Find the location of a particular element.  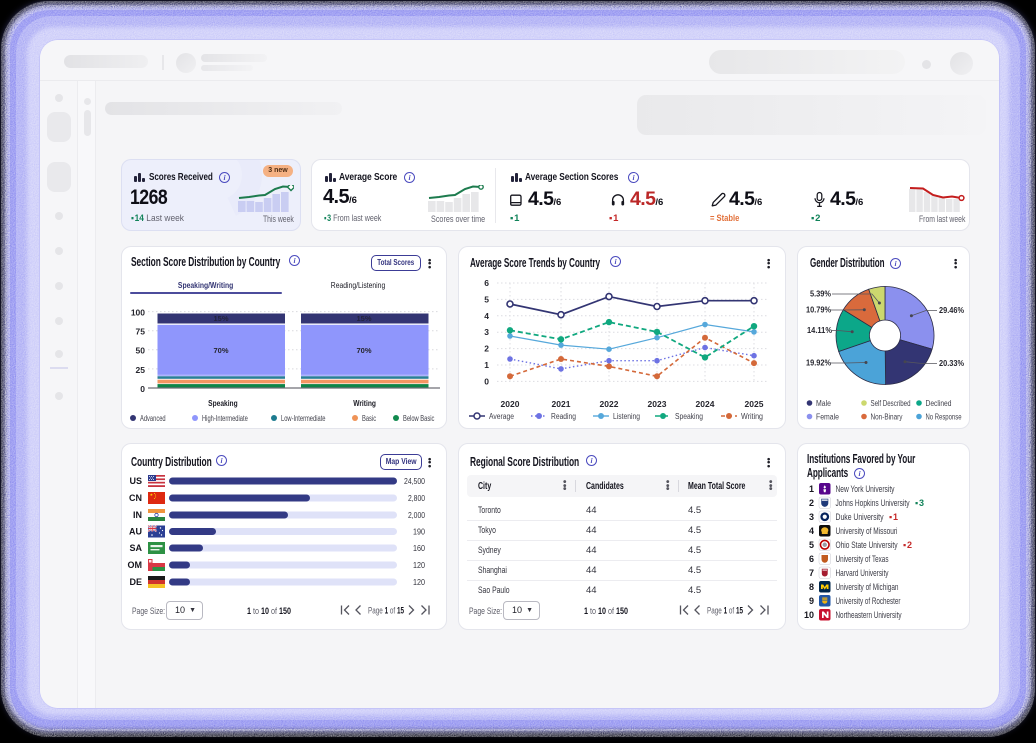

svg-text: Northeastern University is located at coordinates (869, 615).